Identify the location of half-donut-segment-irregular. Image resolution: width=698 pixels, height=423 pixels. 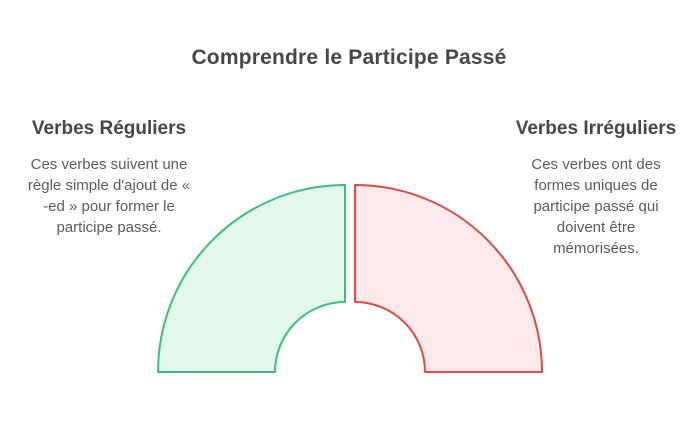
(448, 278).